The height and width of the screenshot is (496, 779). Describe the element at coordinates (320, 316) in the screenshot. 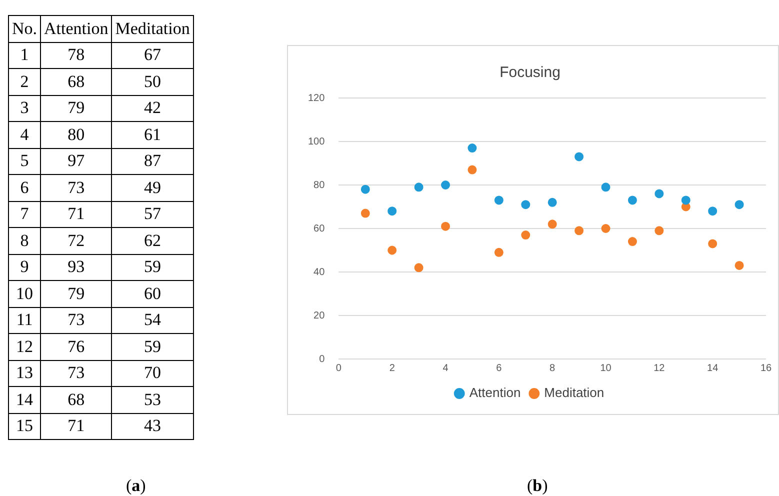

I see `y-tick-label: 20` at that location.